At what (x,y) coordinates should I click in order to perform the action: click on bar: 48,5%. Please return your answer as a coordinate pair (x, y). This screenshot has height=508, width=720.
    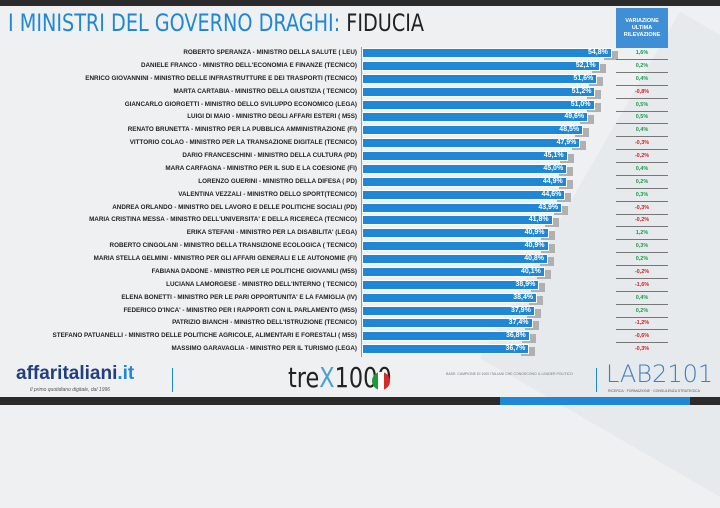
    Looking at the image, I should click on (473, 130).